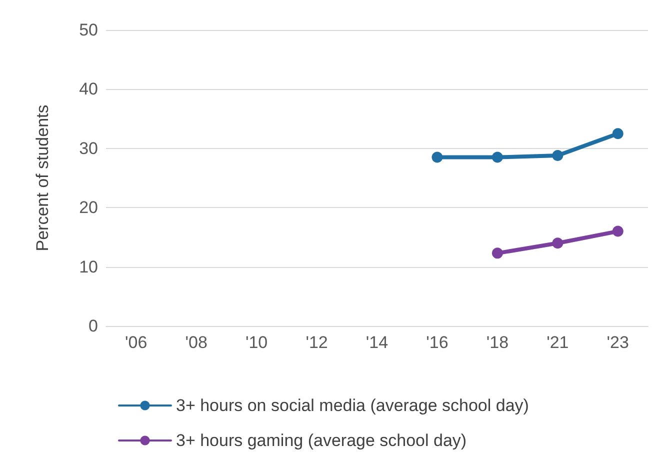  Describe the element at coordinates (88, 266) in the screenshot. I see `y-tick-label: 10` at that location.